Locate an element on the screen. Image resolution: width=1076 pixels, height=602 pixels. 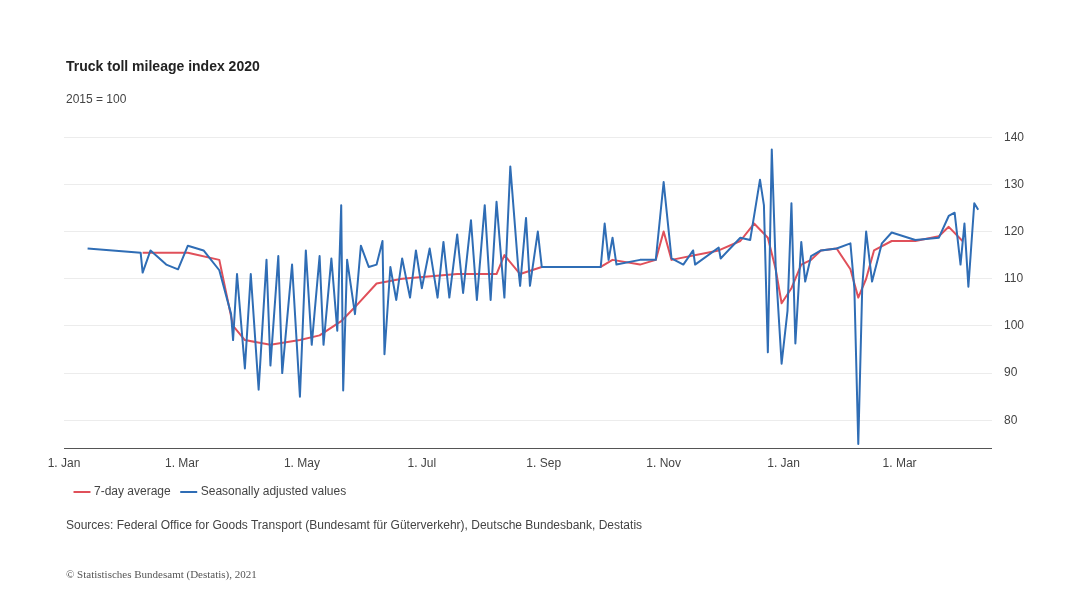
y-tick-label: 140 is located at coordinates (1014, 136).